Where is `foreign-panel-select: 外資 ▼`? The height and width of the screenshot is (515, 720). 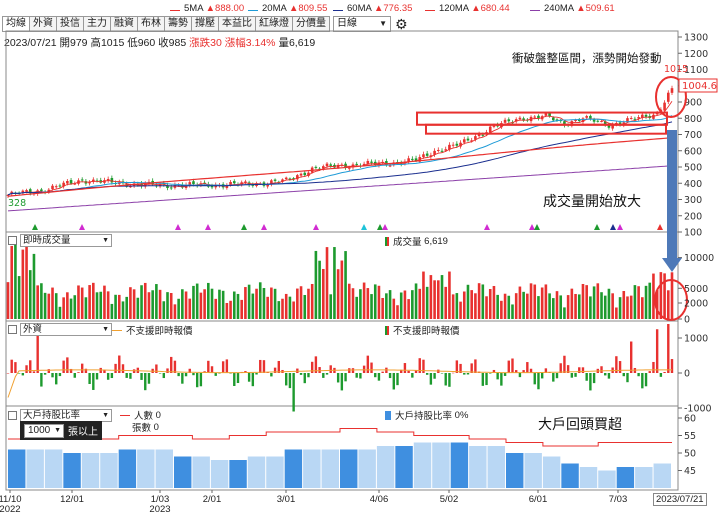 foreign-panel-select: 外資 ▼ is located at coordinates (66, 329).